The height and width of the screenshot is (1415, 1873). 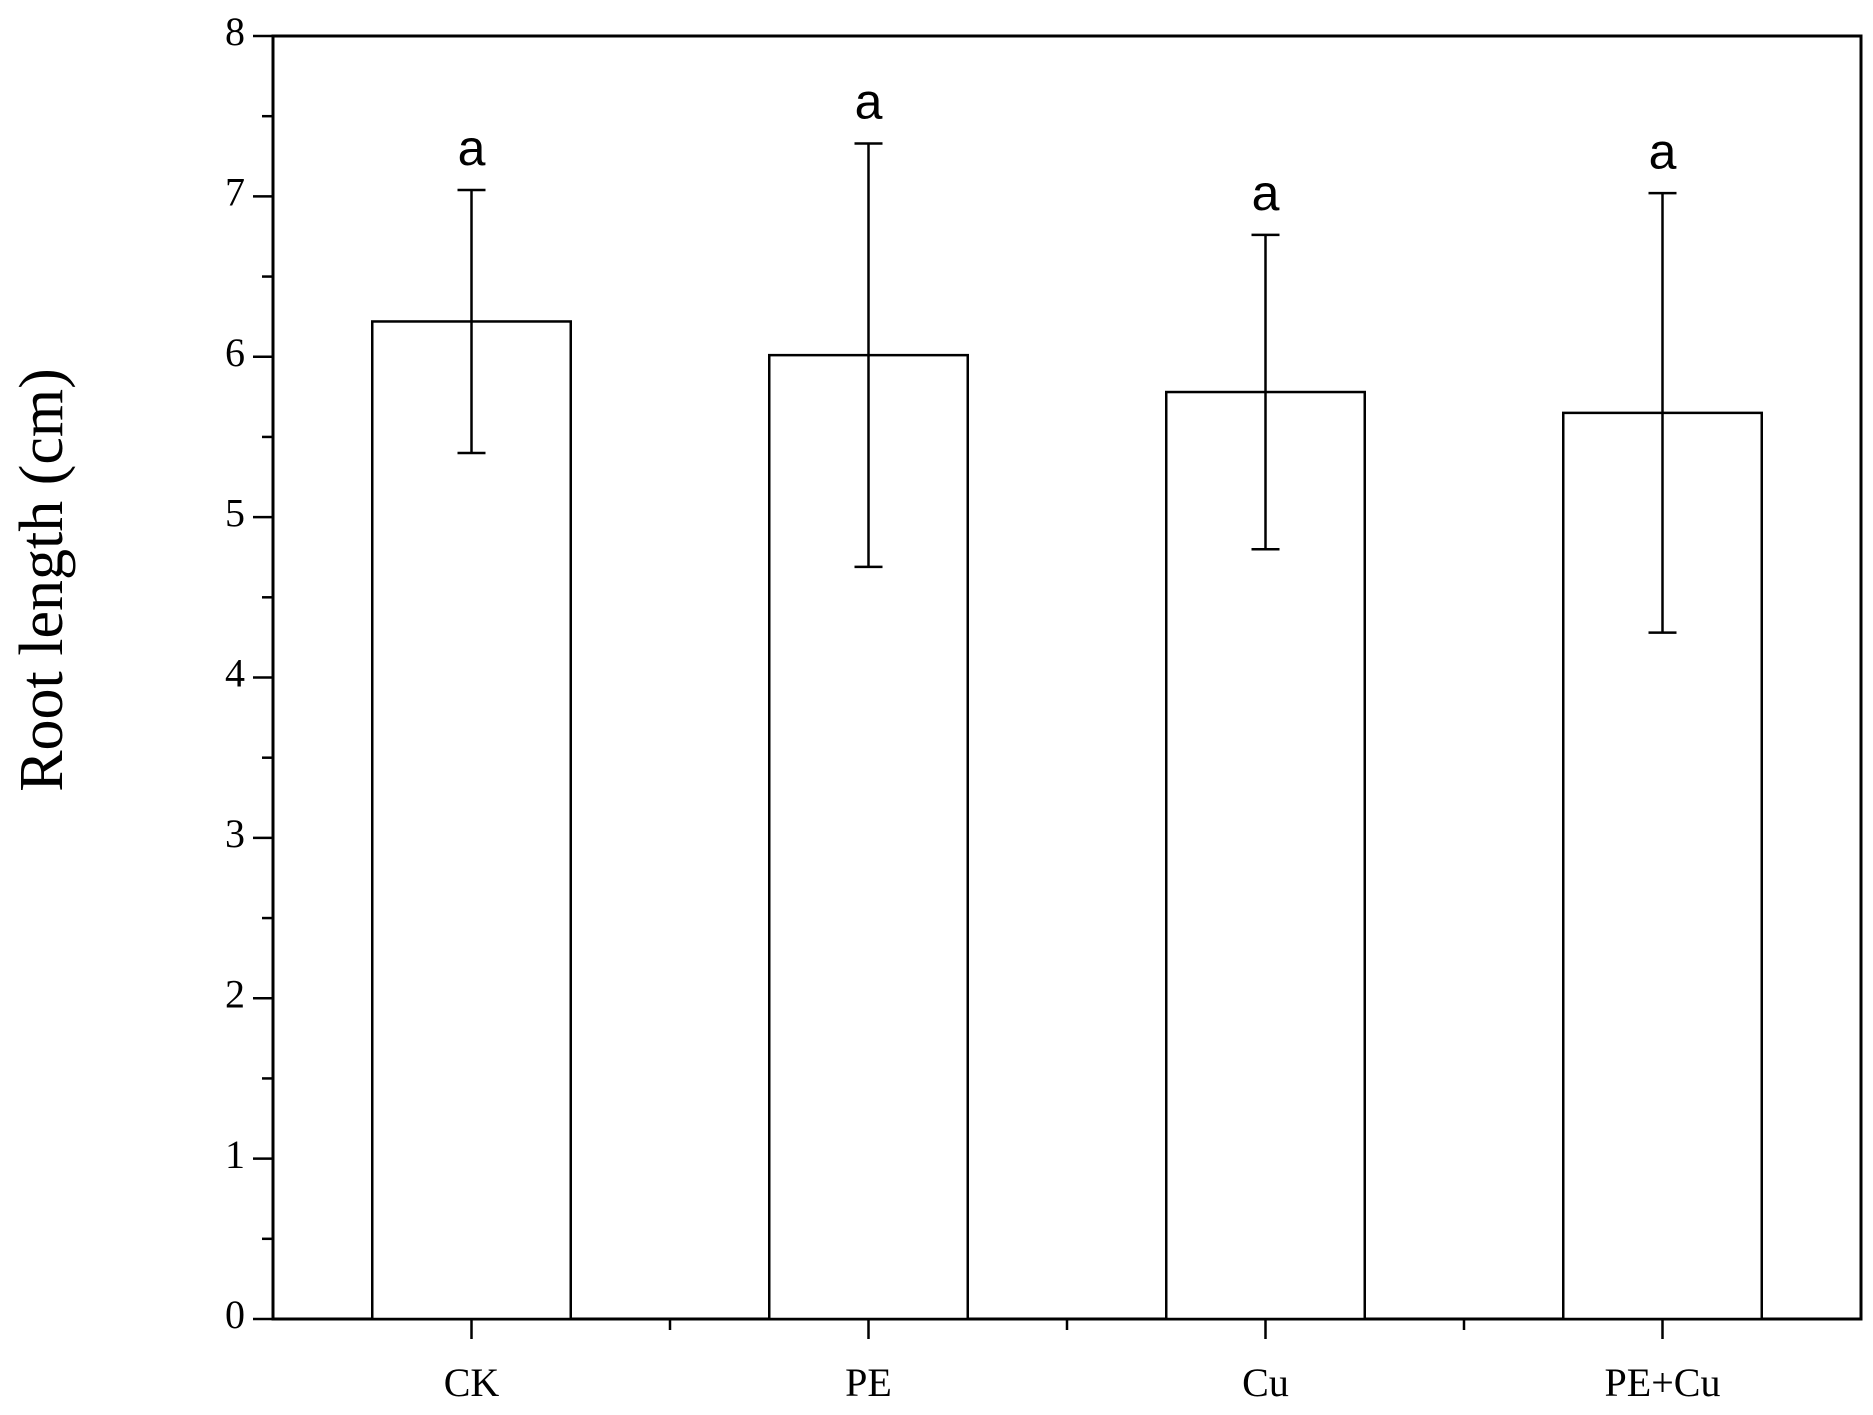 I want to click on y-axis-label: Root length (cm), so click(x=42, y=580).